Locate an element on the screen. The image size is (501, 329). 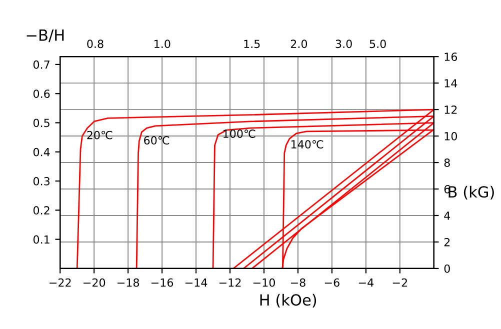
series-label: 20℃ is located at coordinates (99, 135).